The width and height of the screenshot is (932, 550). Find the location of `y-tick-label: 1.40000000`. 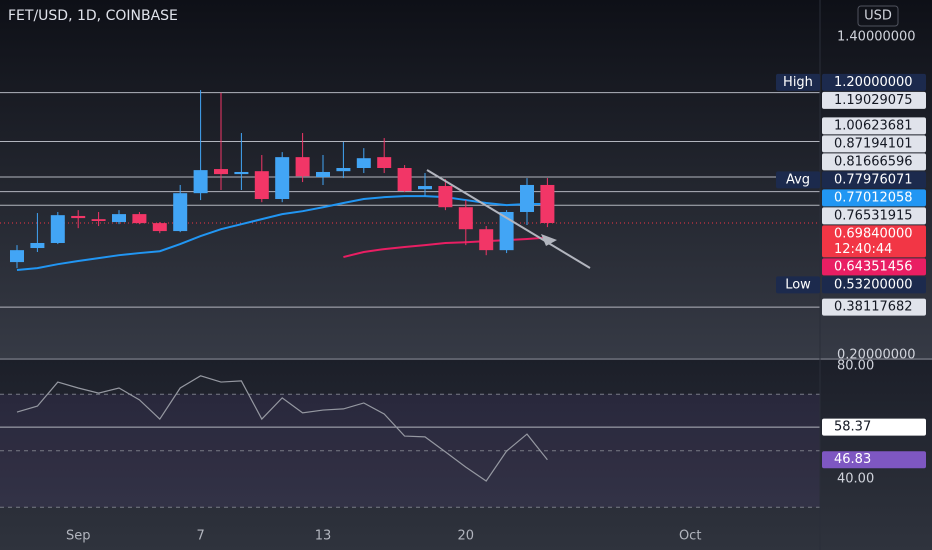

y-tick-label: 1.40000000 is located at coordinates (876, 37).